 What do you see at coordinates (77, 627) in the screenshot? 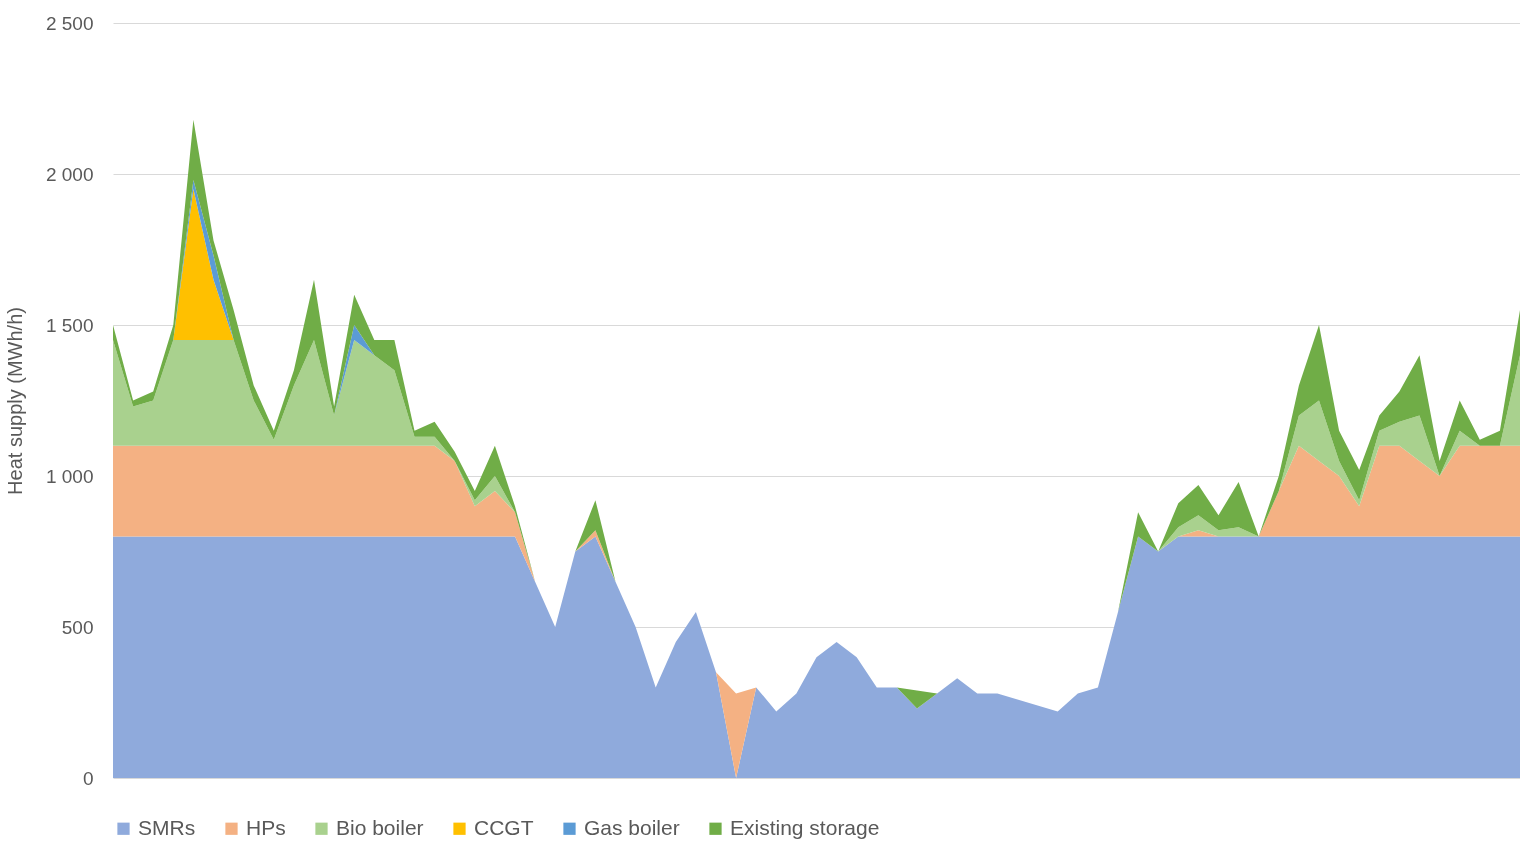
I see `y-tick-label: 500` at bounding box center [77, 627].